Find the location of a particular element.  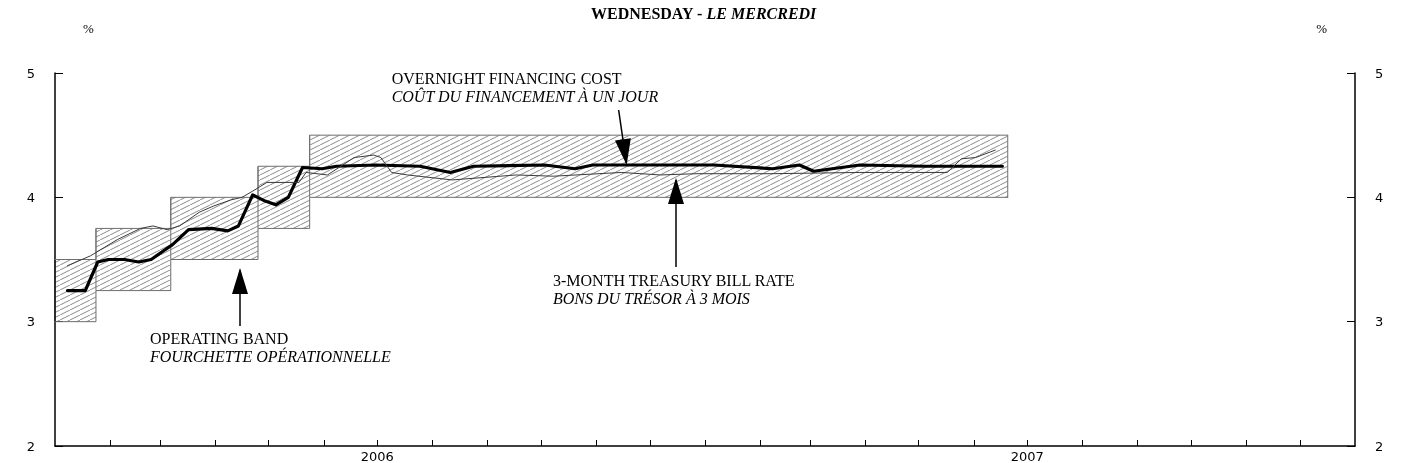

y-tick-label: 3 is located at coordinates (30, 322).